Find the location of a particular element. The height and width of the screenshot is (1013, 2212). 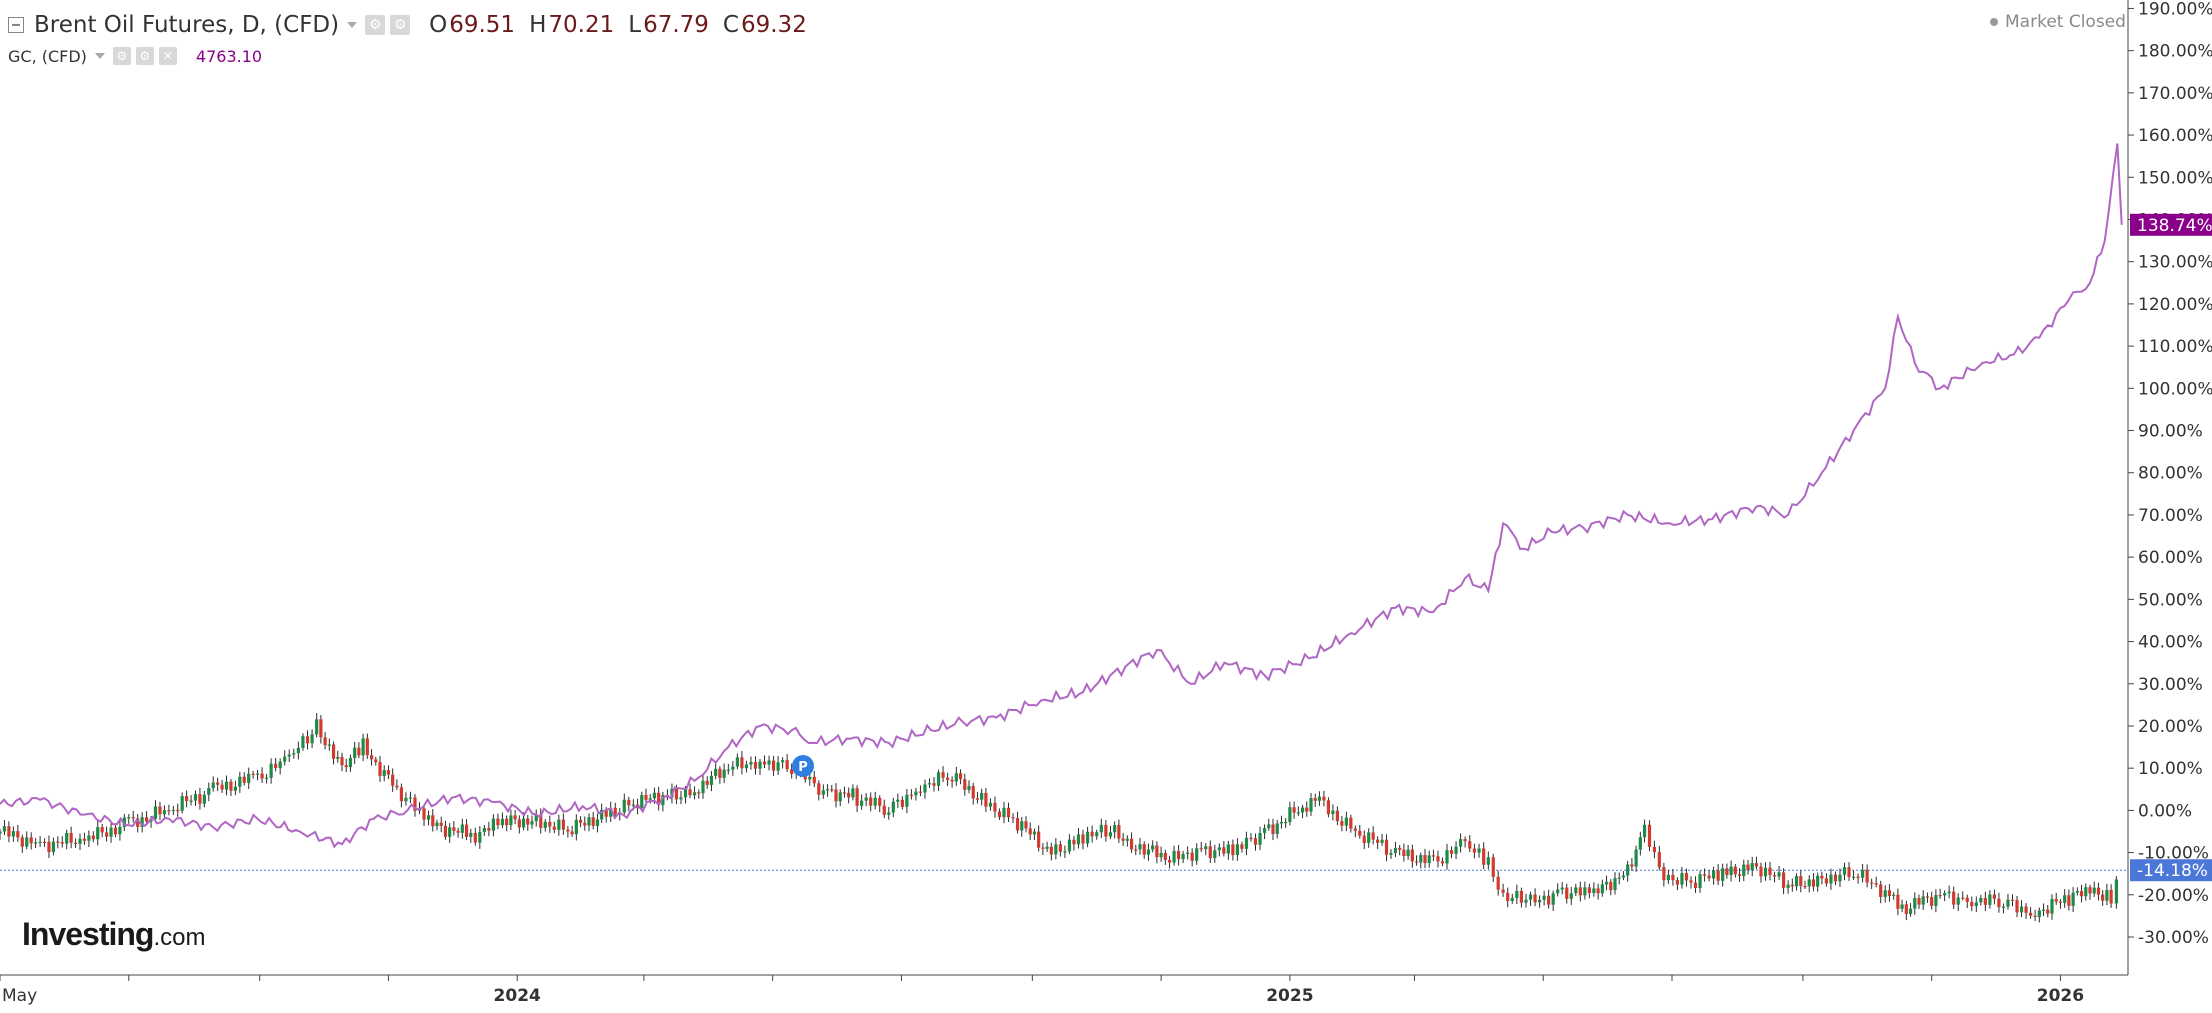

collapse-icon is located at coordinates (16, 25).